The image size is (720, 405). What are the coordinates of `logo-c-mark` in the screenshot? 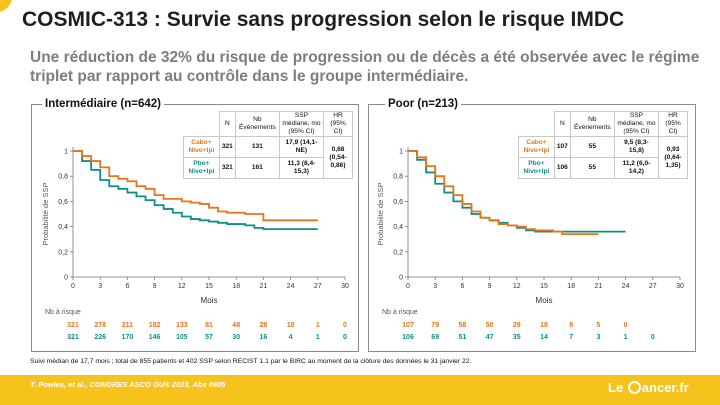 It's located at (634, 387).